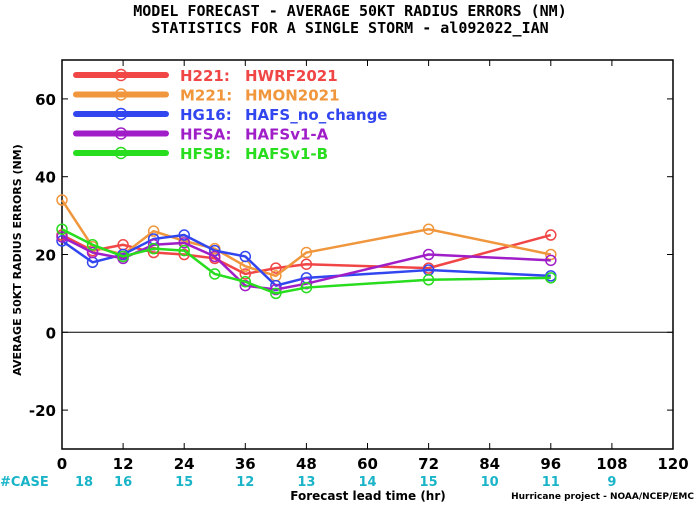 The image size is (700, 506). I want to click on case-count: 18, so click(84, 482).